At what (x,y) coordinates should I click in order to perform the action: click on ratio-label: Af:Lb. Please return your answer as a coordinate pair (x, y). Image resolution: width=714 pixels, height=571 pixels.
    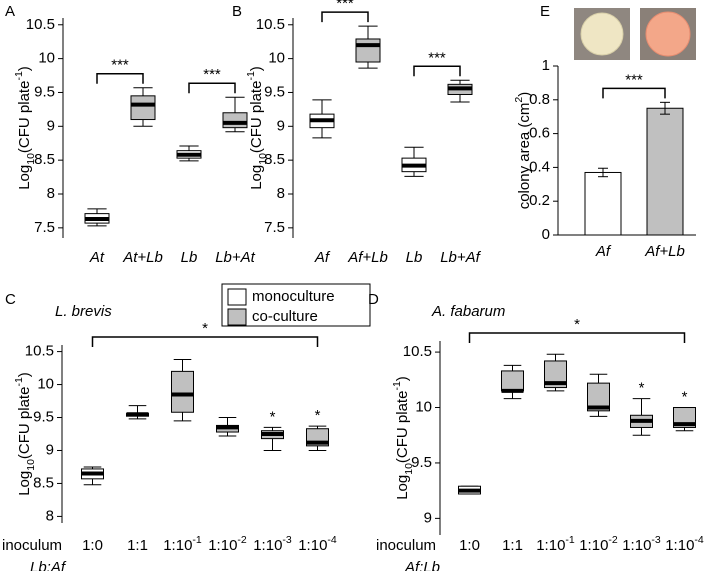
    Looking at the image, I should click on (422, 565).